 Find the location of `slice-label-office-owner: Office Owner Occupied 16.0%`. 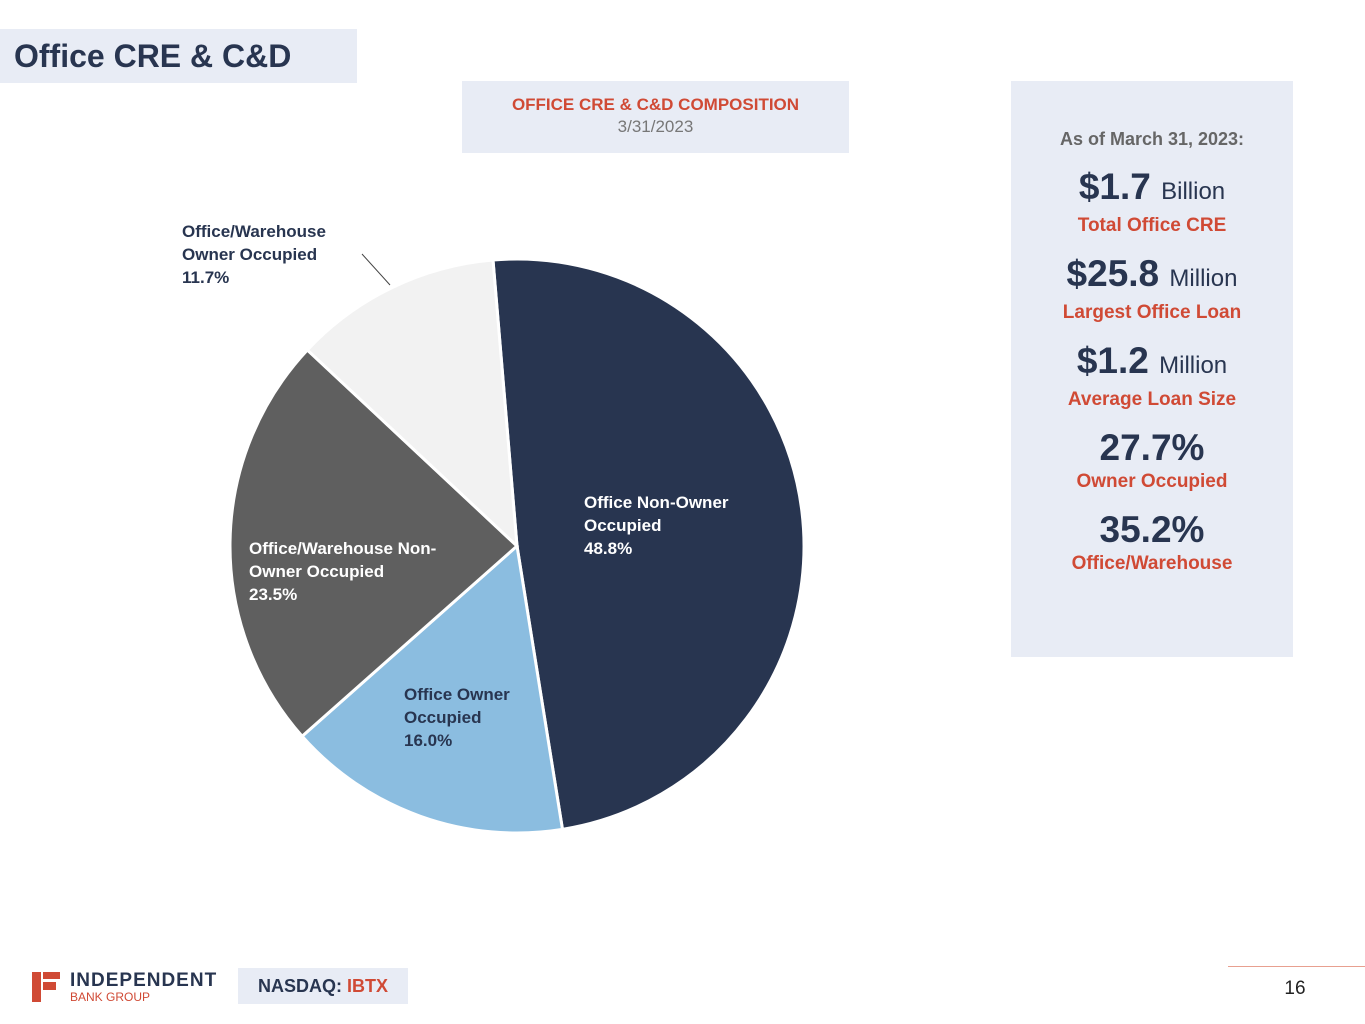

slice-label-office-owner: Office Owner Occupied 16.0% is located at coordinates (457, 717).